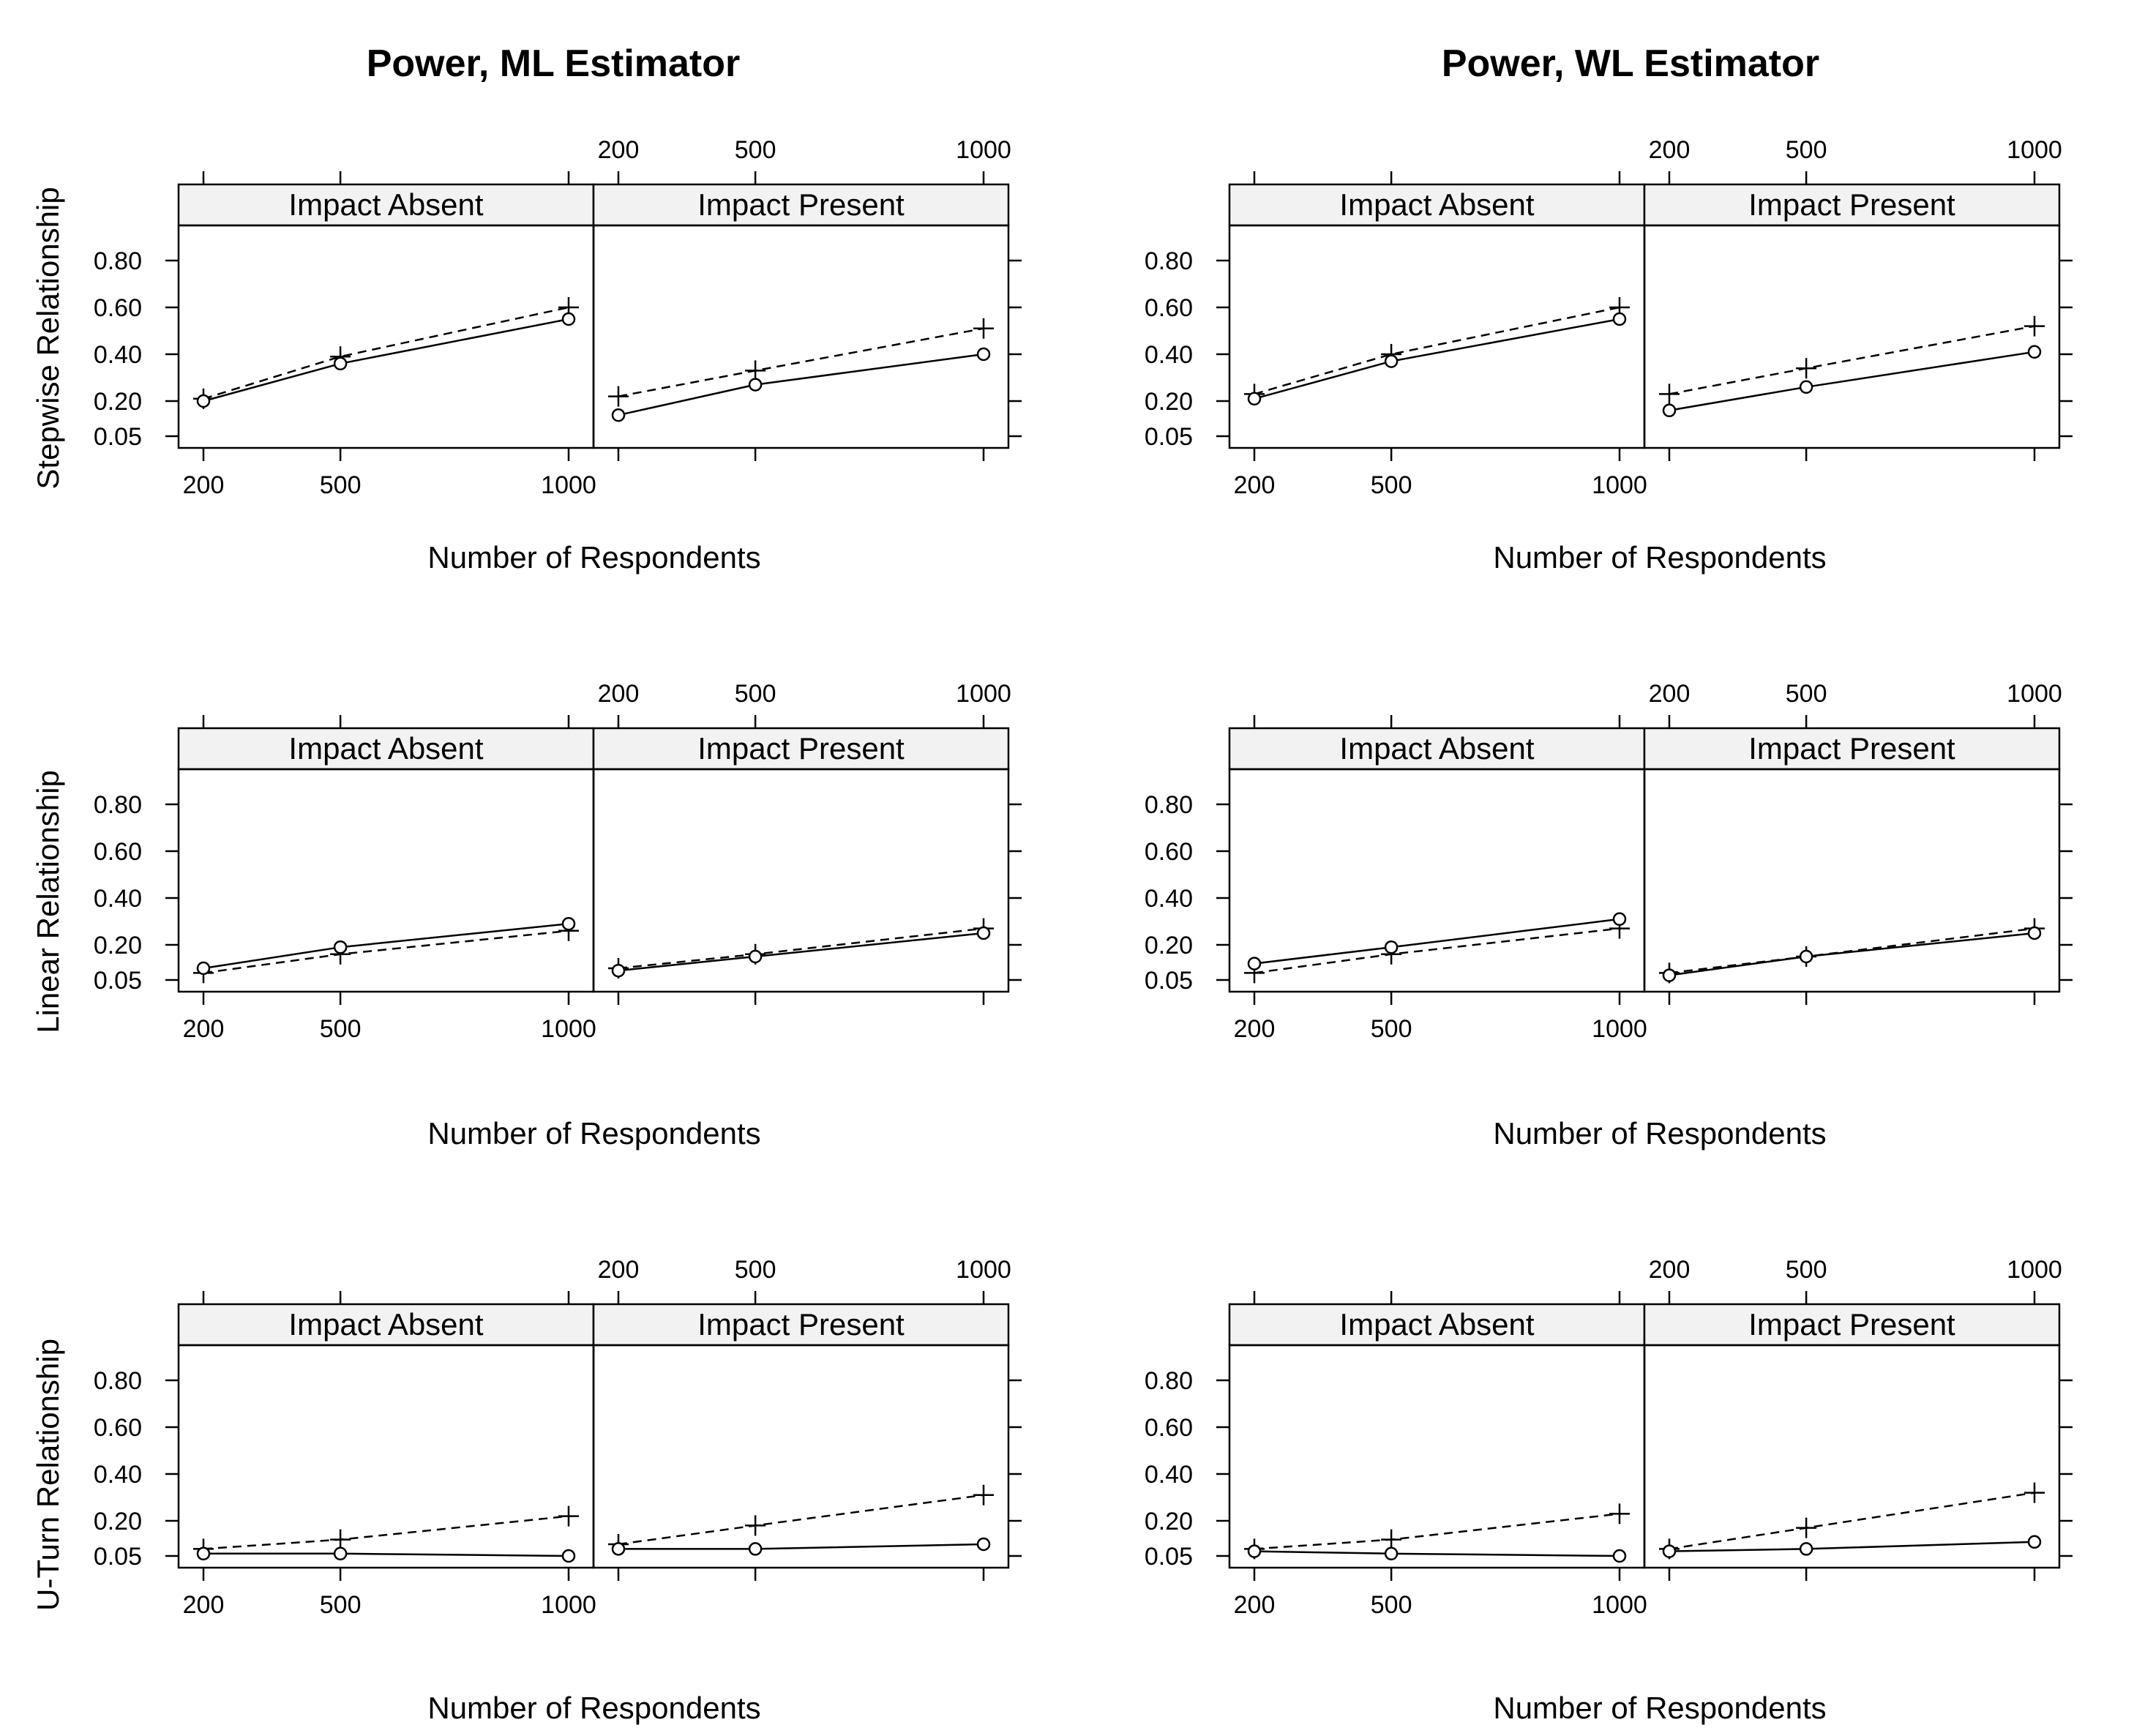 The width and height of the screenshot is (2134, 1736). I want to click on column-title-ml: Power, ML Estimator, so click(554, 63).